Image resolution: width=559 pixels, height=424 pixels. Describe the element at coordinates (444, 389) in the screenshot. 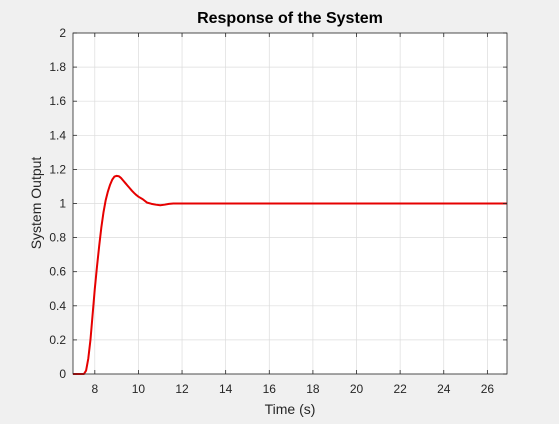

I see `x-tick-label: 24` at that location.